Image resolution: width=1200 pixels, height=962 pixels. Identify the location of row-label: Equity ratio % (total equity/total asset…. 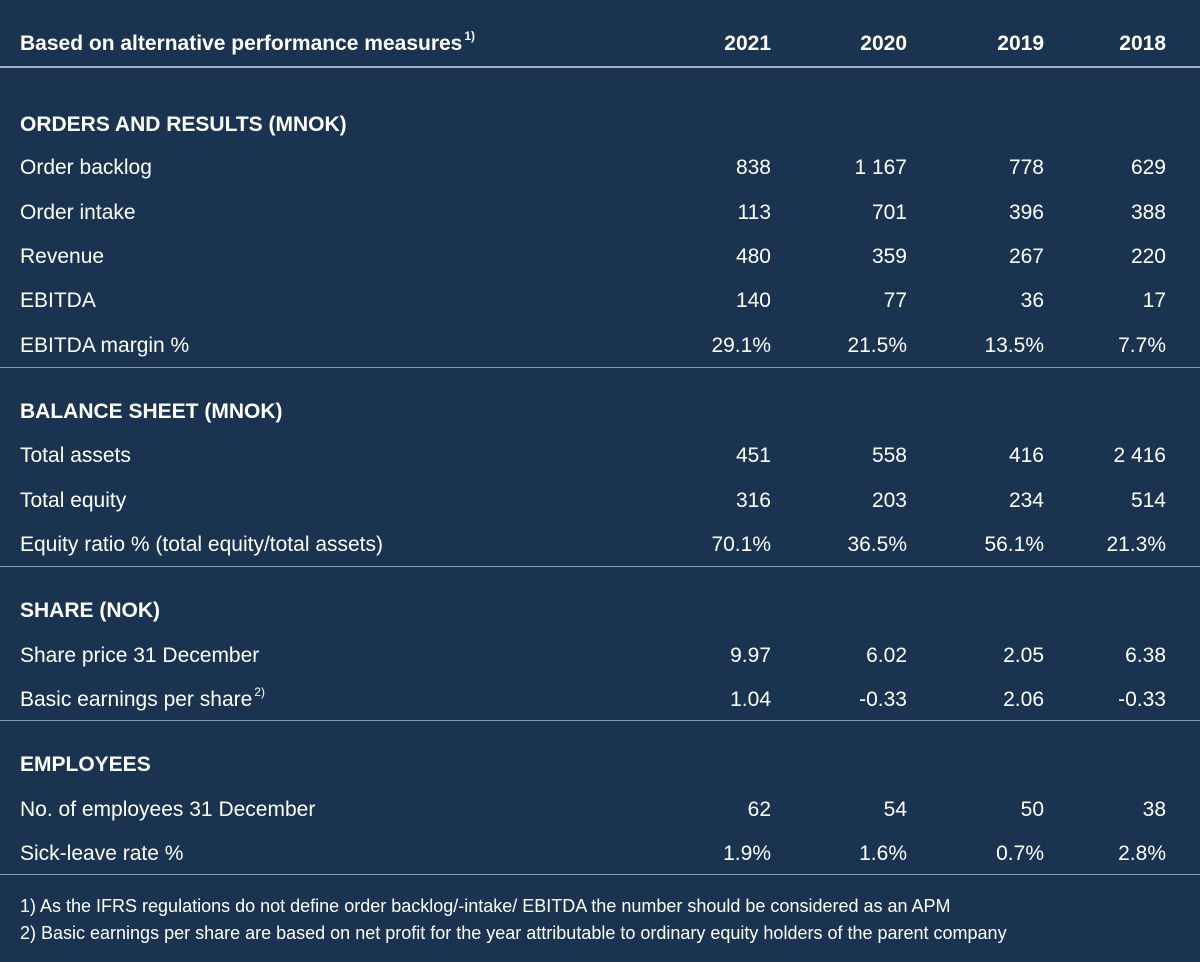
(201, 544).